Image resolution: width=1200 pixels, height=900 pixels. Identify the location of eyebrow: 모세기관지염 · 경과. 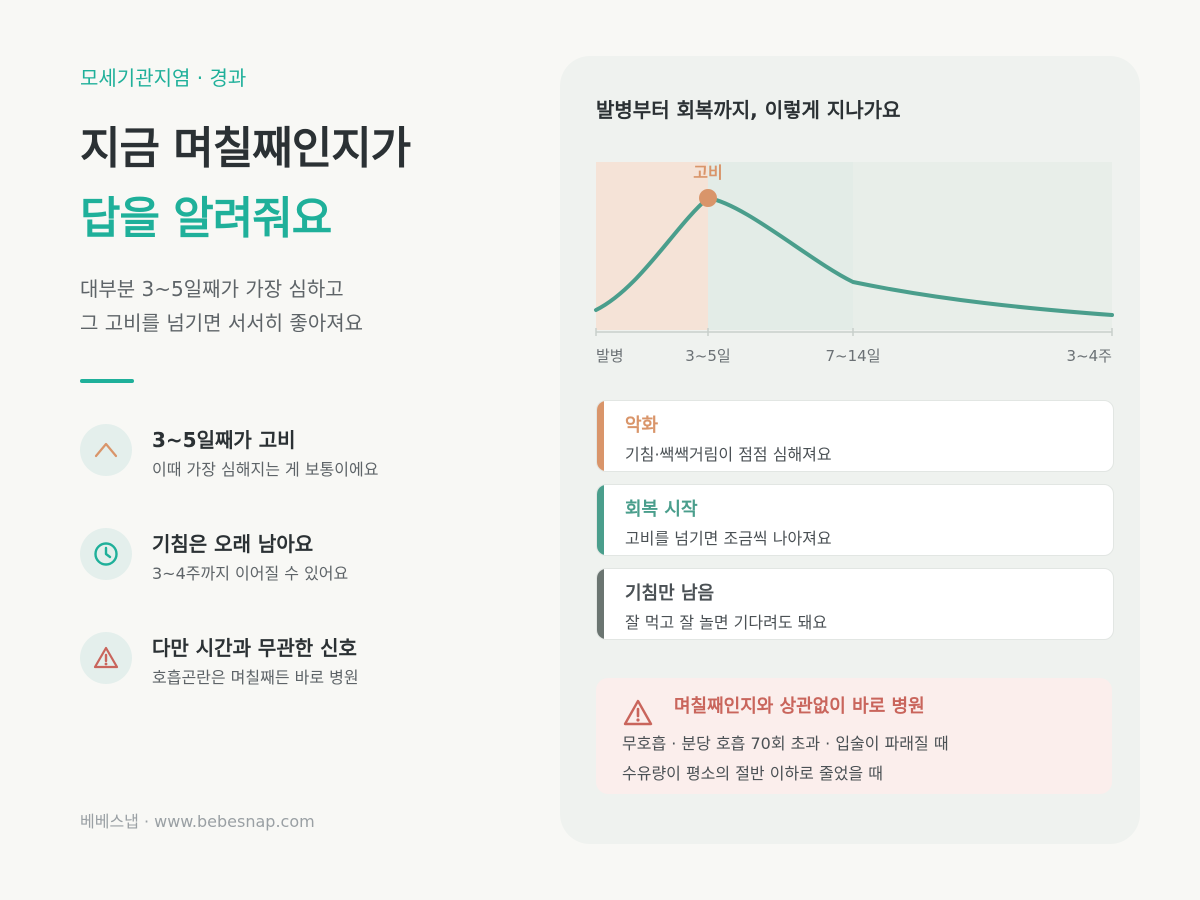
(163, 78).